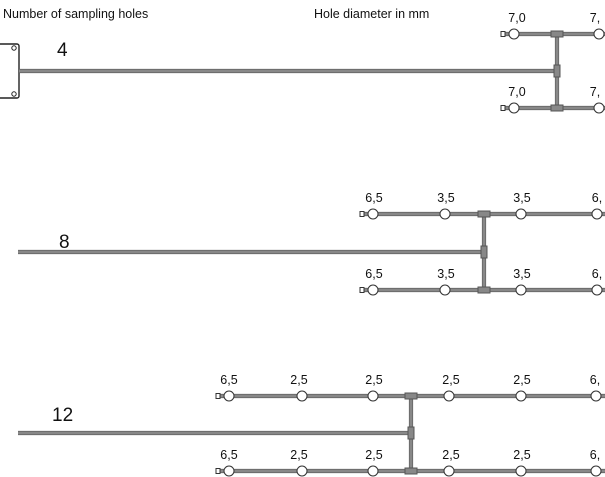 This screenshot has width=605, height=477. Describe the element at coordinates (76, 14) in the screenshot. I see `holes-count-header: Number of sampling holes` at that location.